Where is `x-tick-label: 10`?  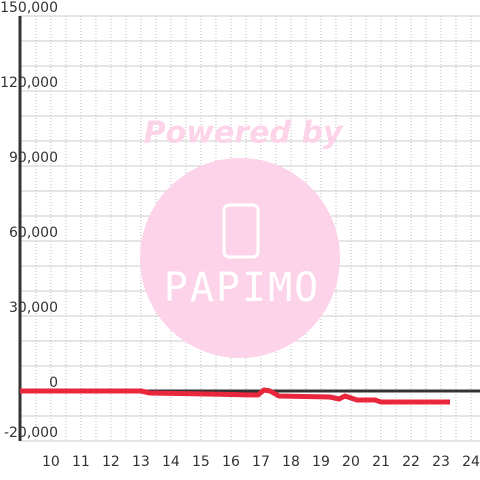
x-tick-label: 10 is located at coordinates (51, 462).